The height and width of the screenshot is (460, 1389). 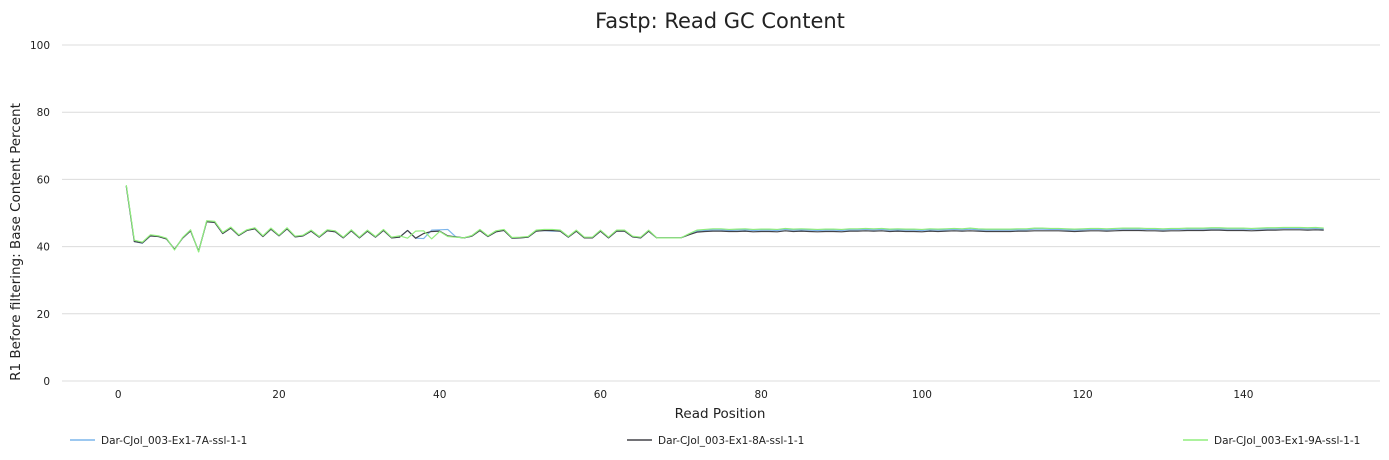 I want to click on series-lines, so click(x=724, y=219).